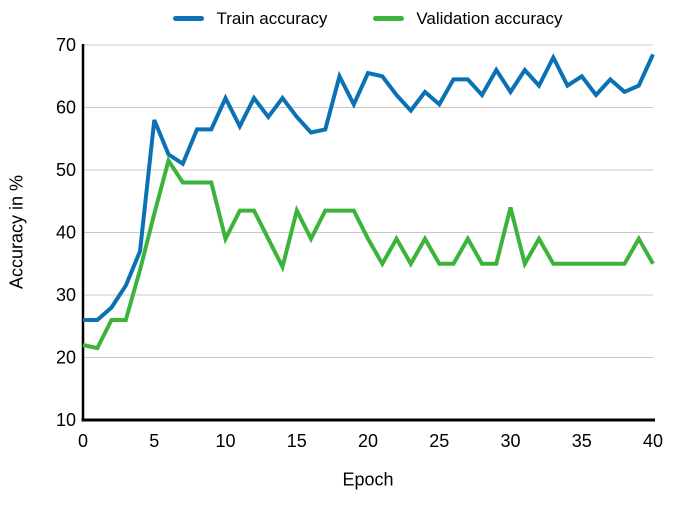 Image resolution: width=677 pixels, height=512 pixels. I want to click on chart-legend: Train accuracy Validation accuracy, so click(368, 18).